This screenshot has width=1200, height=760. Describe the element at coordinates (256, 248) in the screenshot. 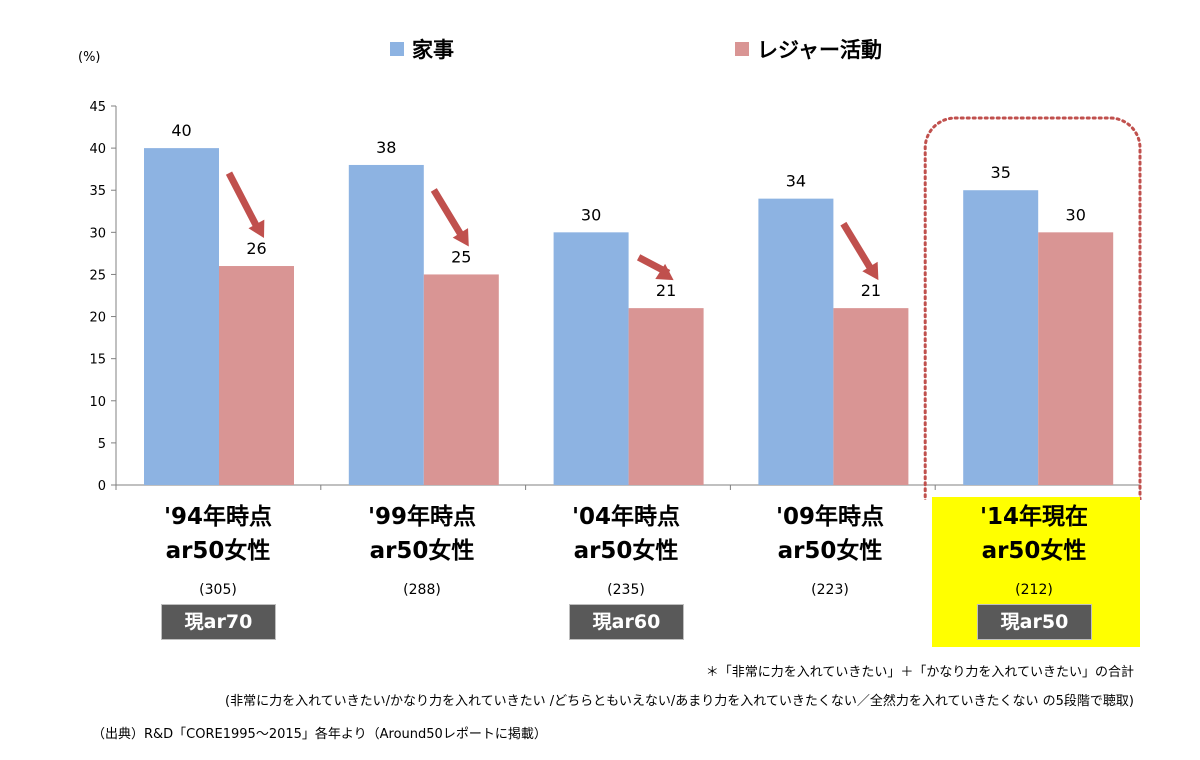

I see `bar-value-label: 26` at that location.